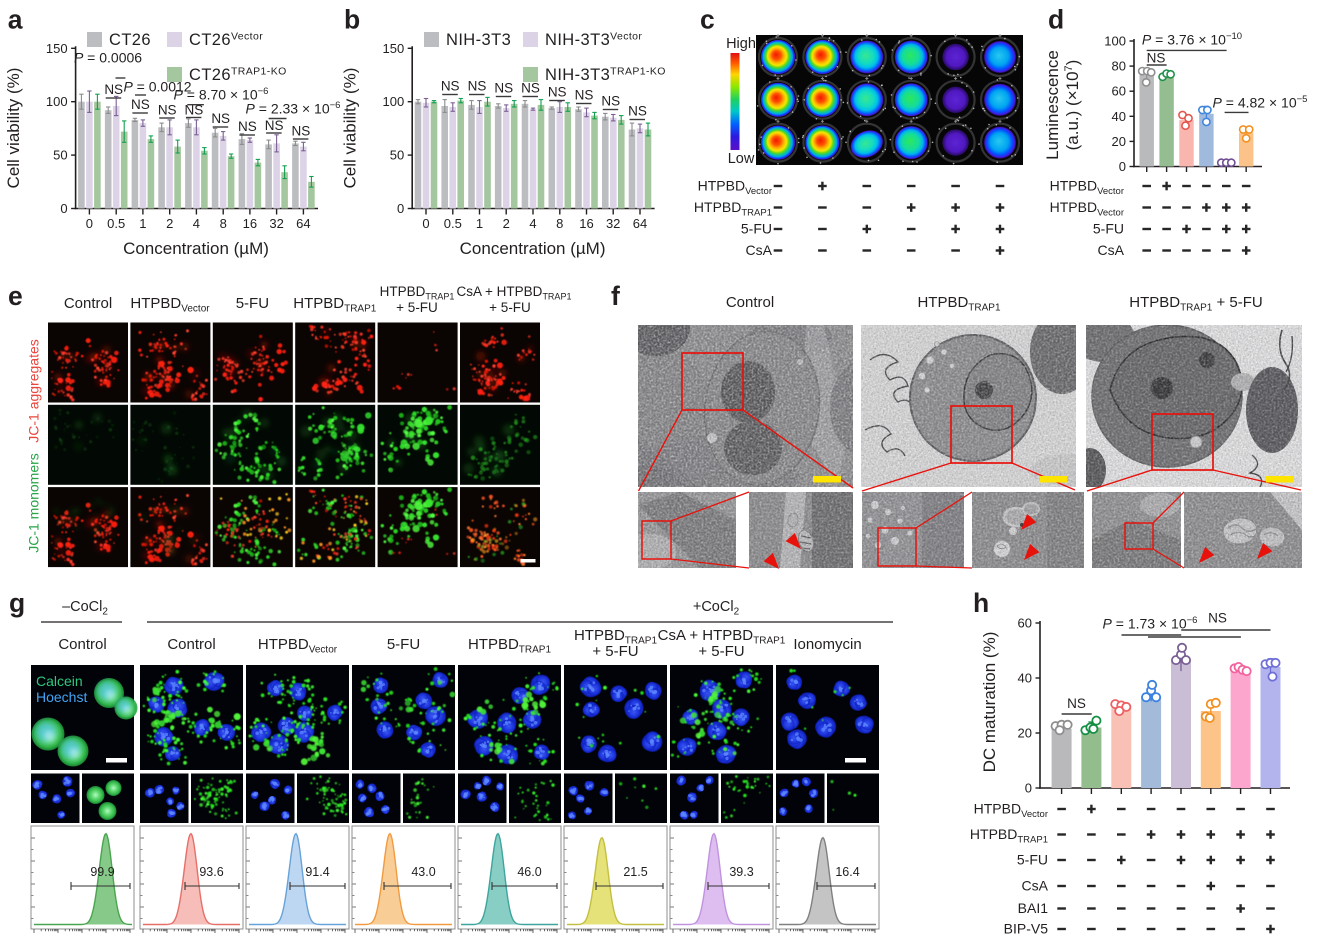  Describe the element at coordinates (102, 872) in the screenshot. I see `svg-text: 99.9` at that location.